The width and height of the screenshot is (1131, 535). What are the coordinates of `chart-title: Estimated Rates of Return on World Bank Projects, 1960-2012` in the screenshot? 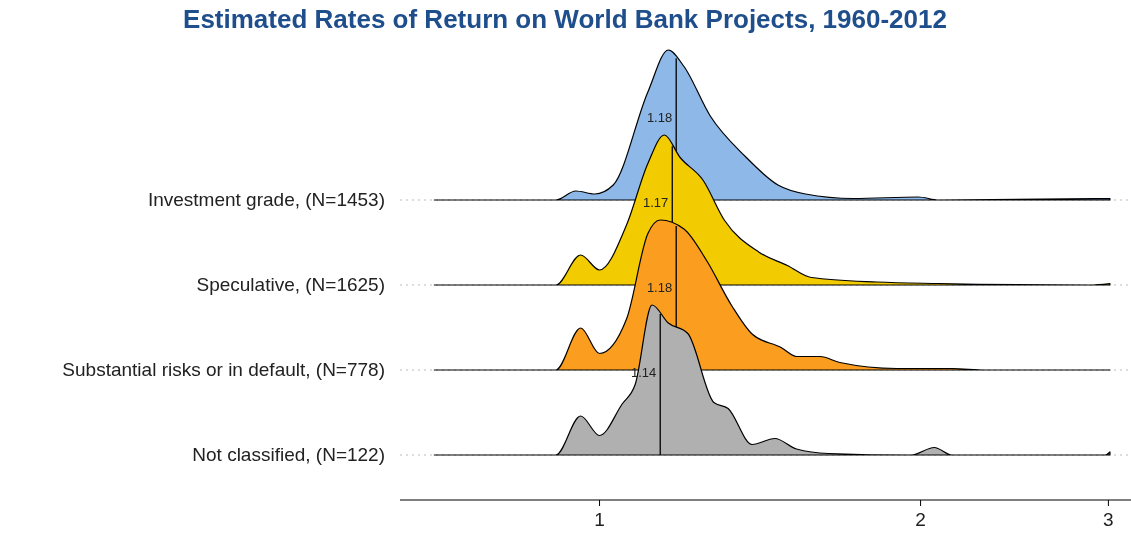 It's located at (565, 19).